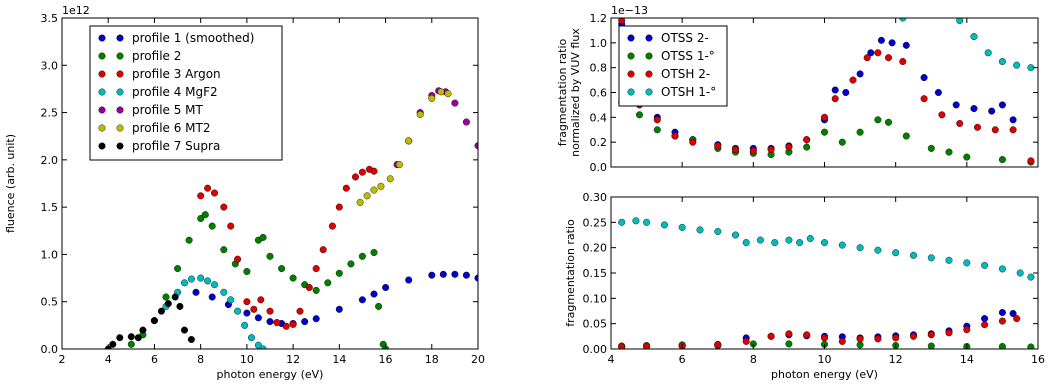 The height and width of the screenshot is (390, 1049). What do you see at coordinates (599, 167) in the screenshot?
I see `y-tick-label: 0.0` at bounding box center [599, 167].